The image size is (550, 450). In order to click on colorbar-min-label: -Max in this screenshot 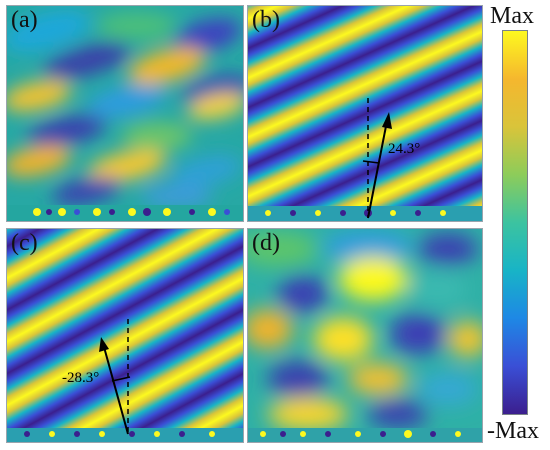, I will do `click(513, 431)`.